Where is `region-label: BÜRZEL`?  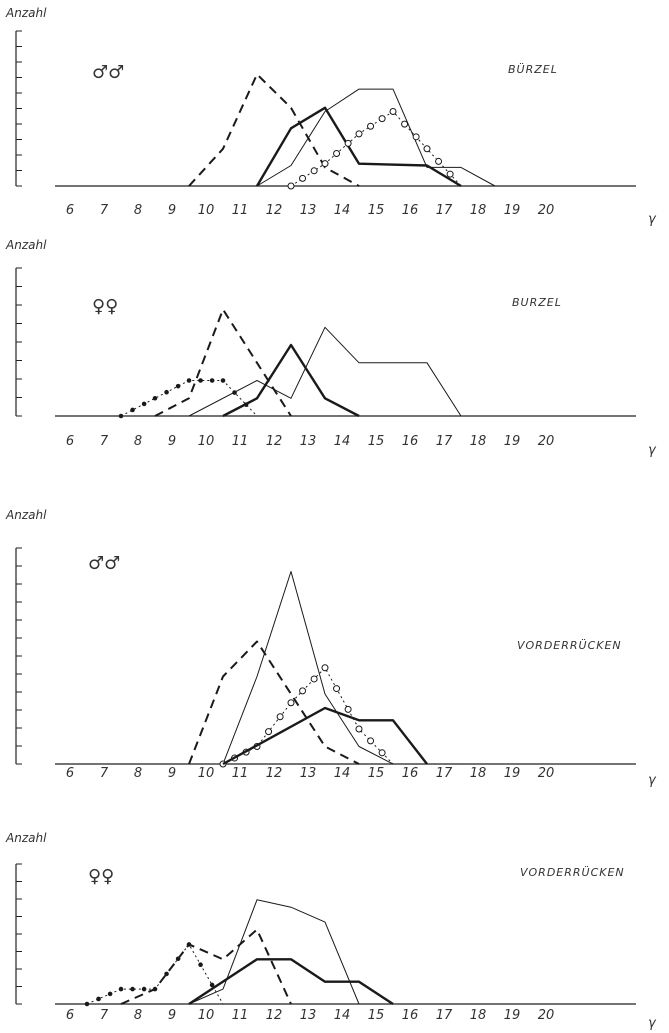
region-label: BÜRZEL is located at coordinates (533, 69).